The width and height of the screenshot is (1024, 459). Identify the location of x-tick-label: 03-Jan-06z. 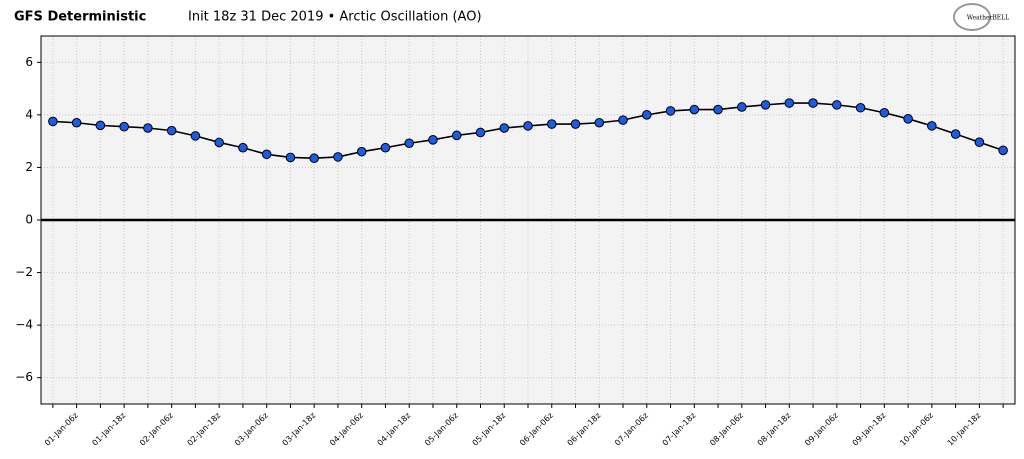
(251, 429).